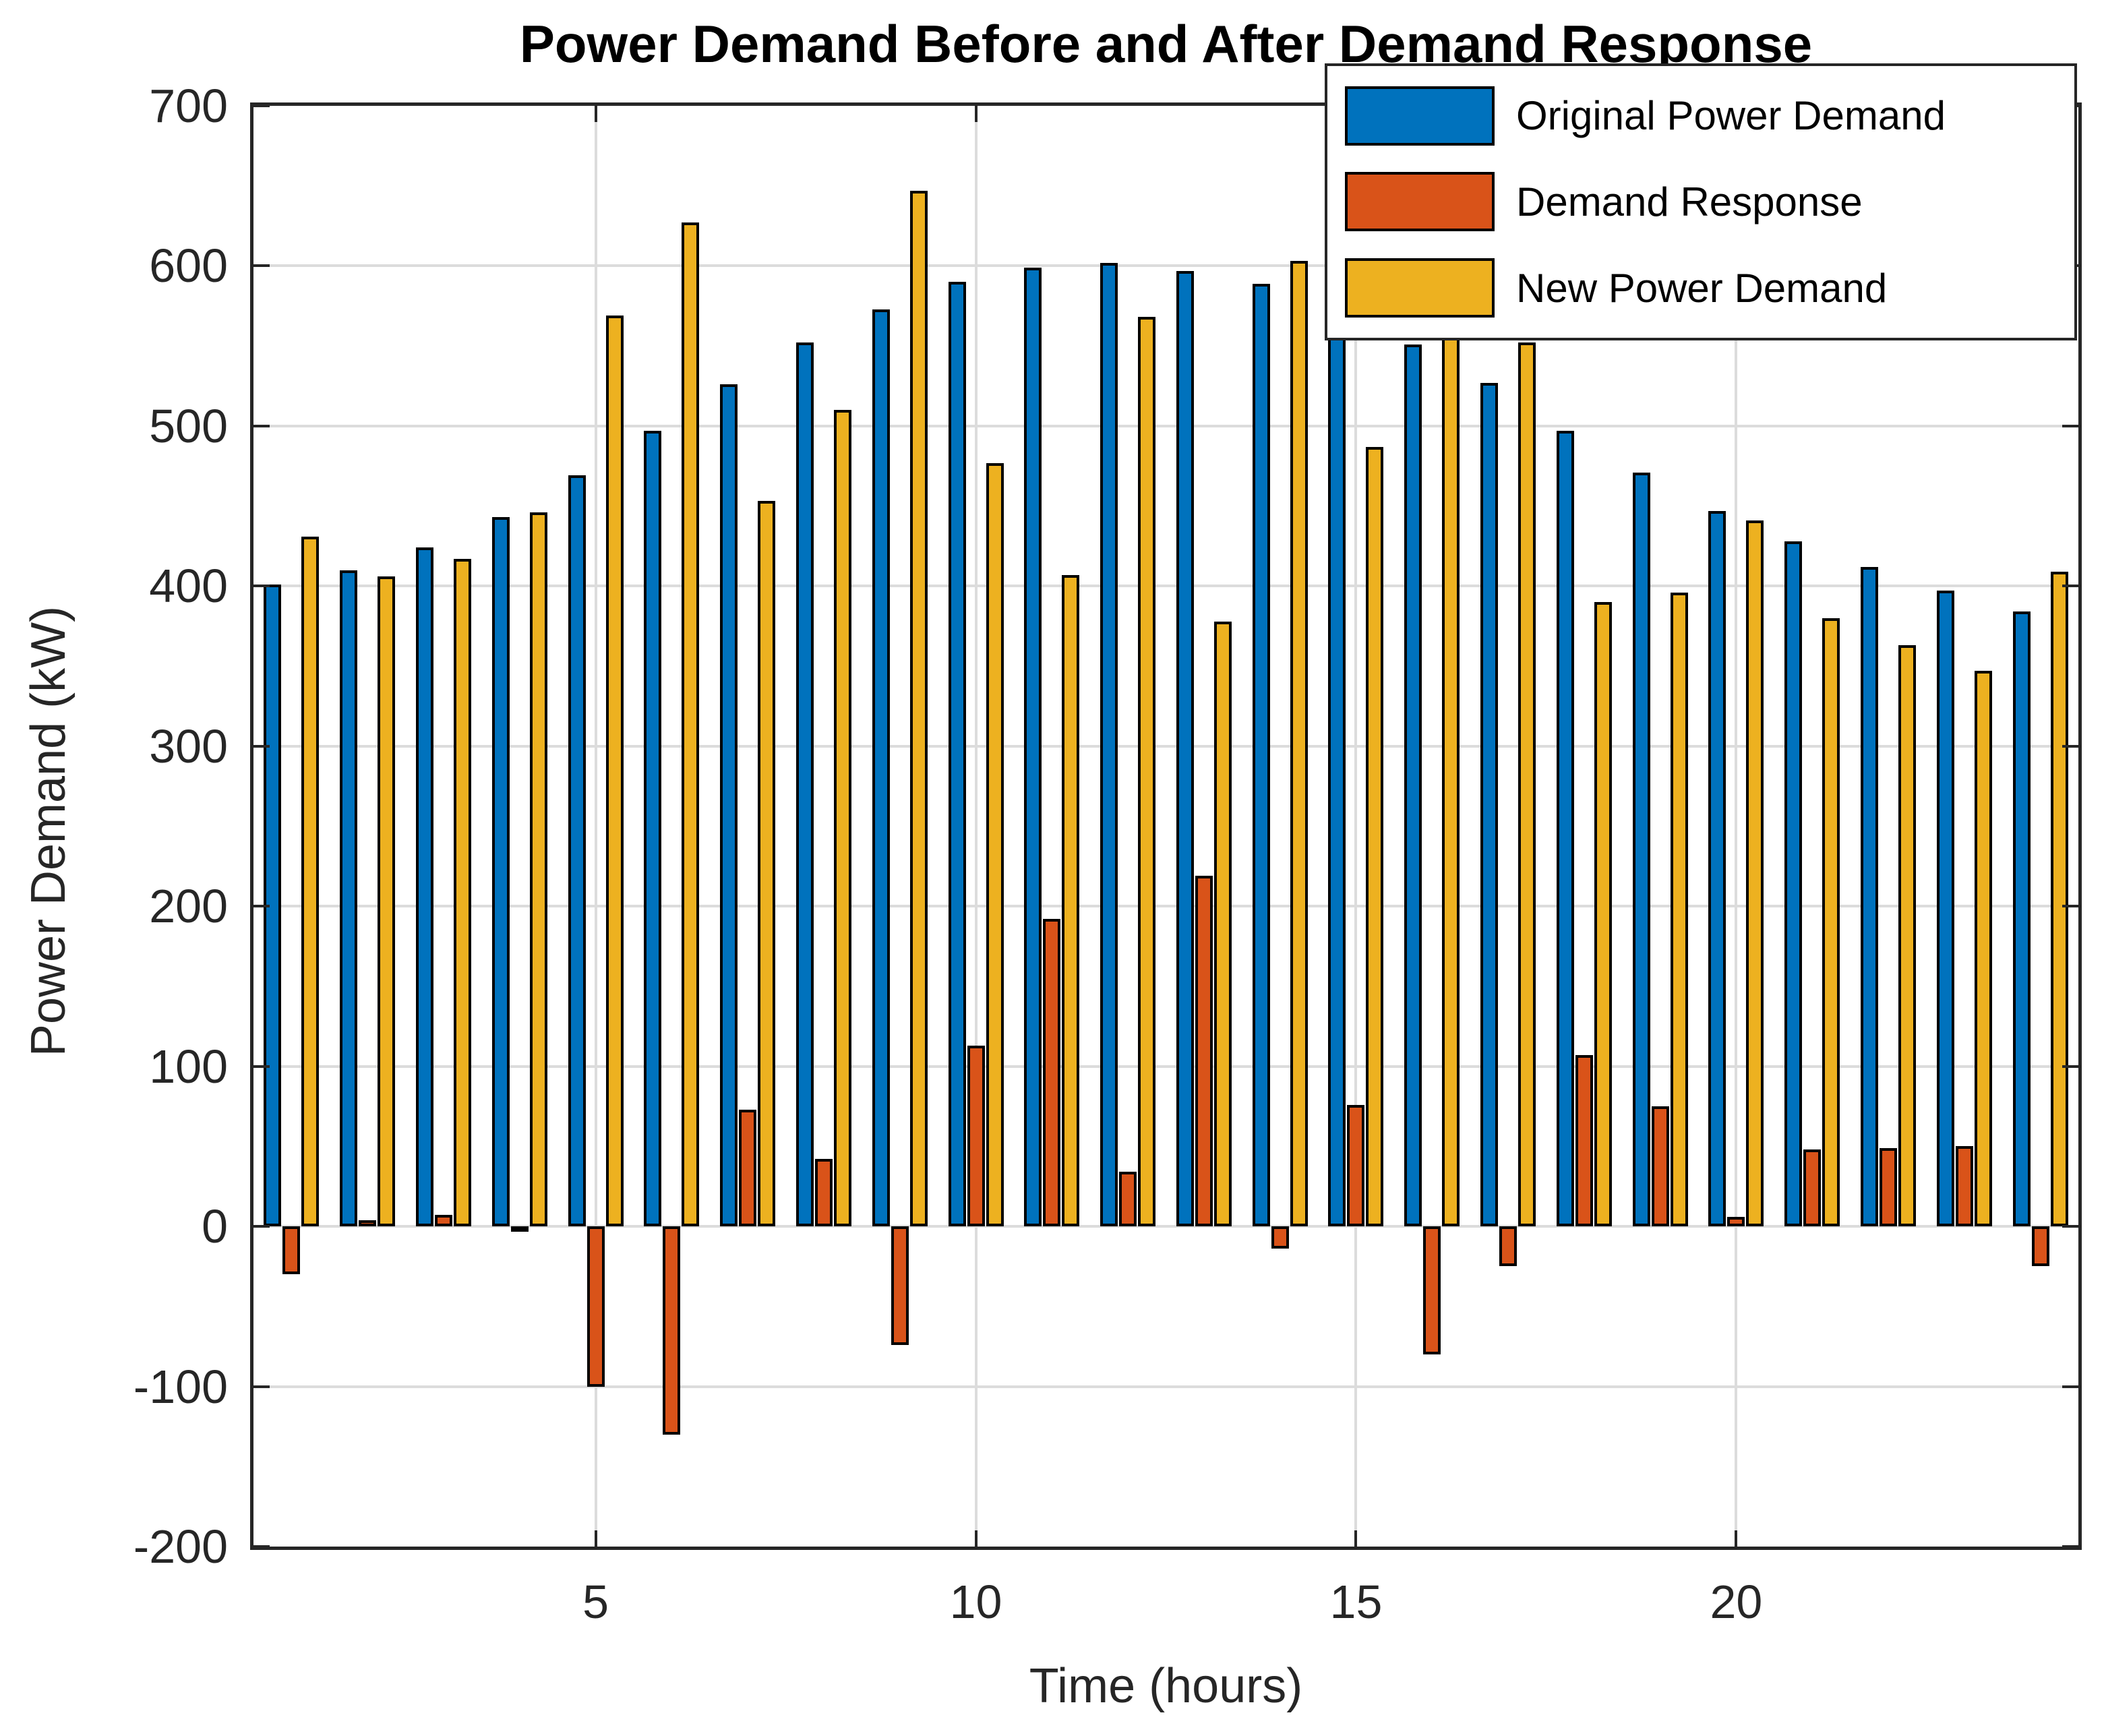 This screenshot has height=1736, width=2104. I want to click on bar-hour20-series2, so click(1755, 874).